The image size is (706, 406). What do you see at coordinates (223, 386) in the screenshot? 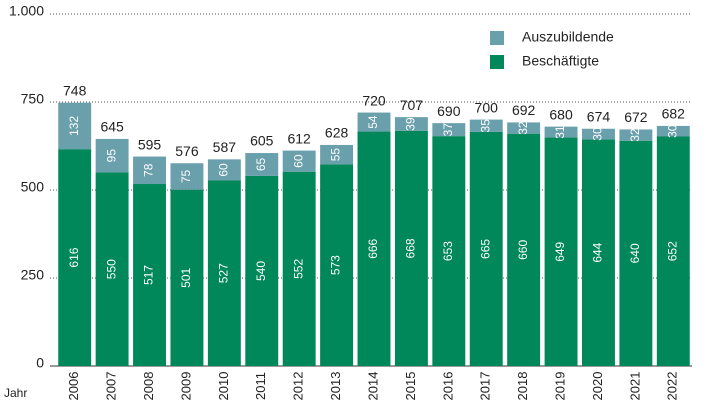
I see `x-tick-label: 2010` at bounding box center [223, 386].